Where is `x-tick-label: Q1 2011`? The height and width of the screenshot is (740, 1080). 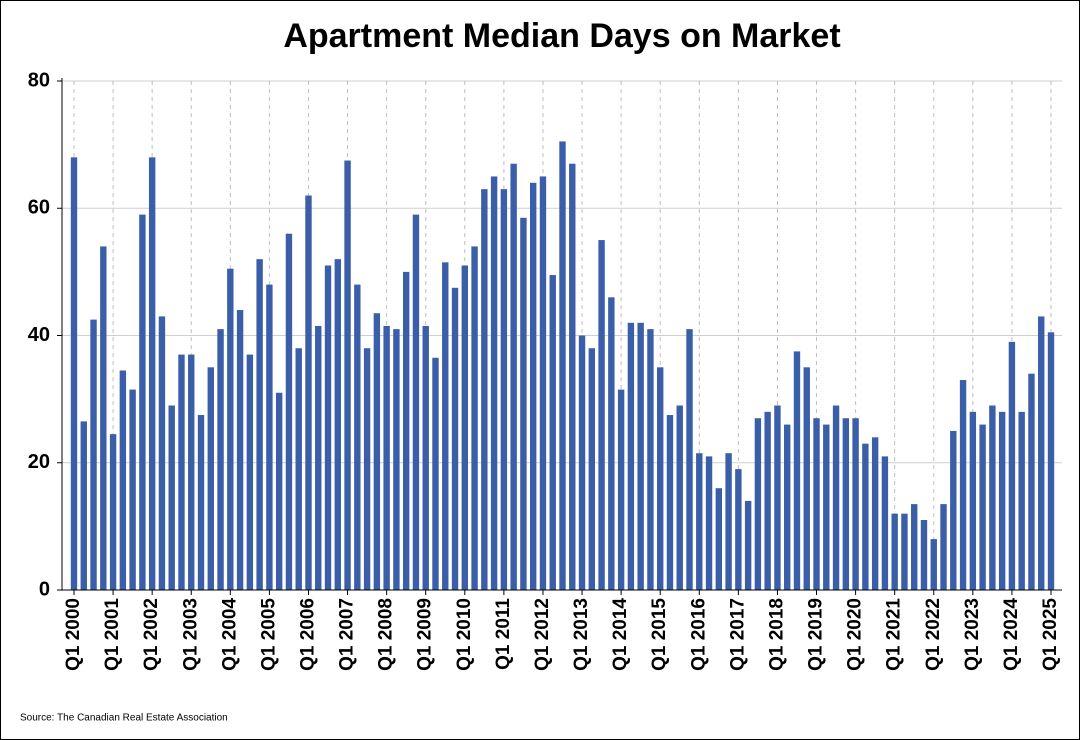
x-tick-label: Q1 2011 is located at coordinates (503, 634).